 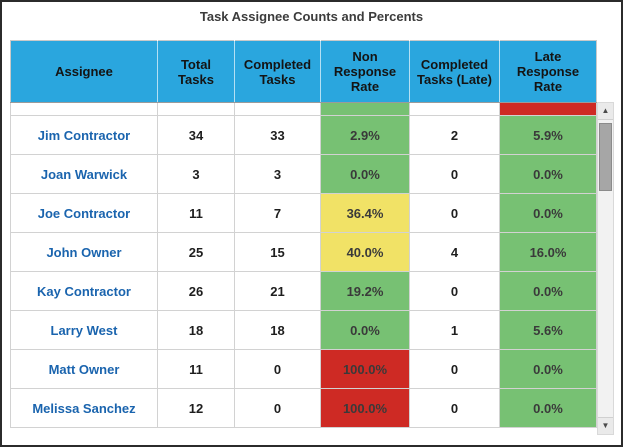 What do you see at coordinates (196, 252) in the screenshot?
I see `total-tasks-cell: 25` at bounding box center [196, 252].